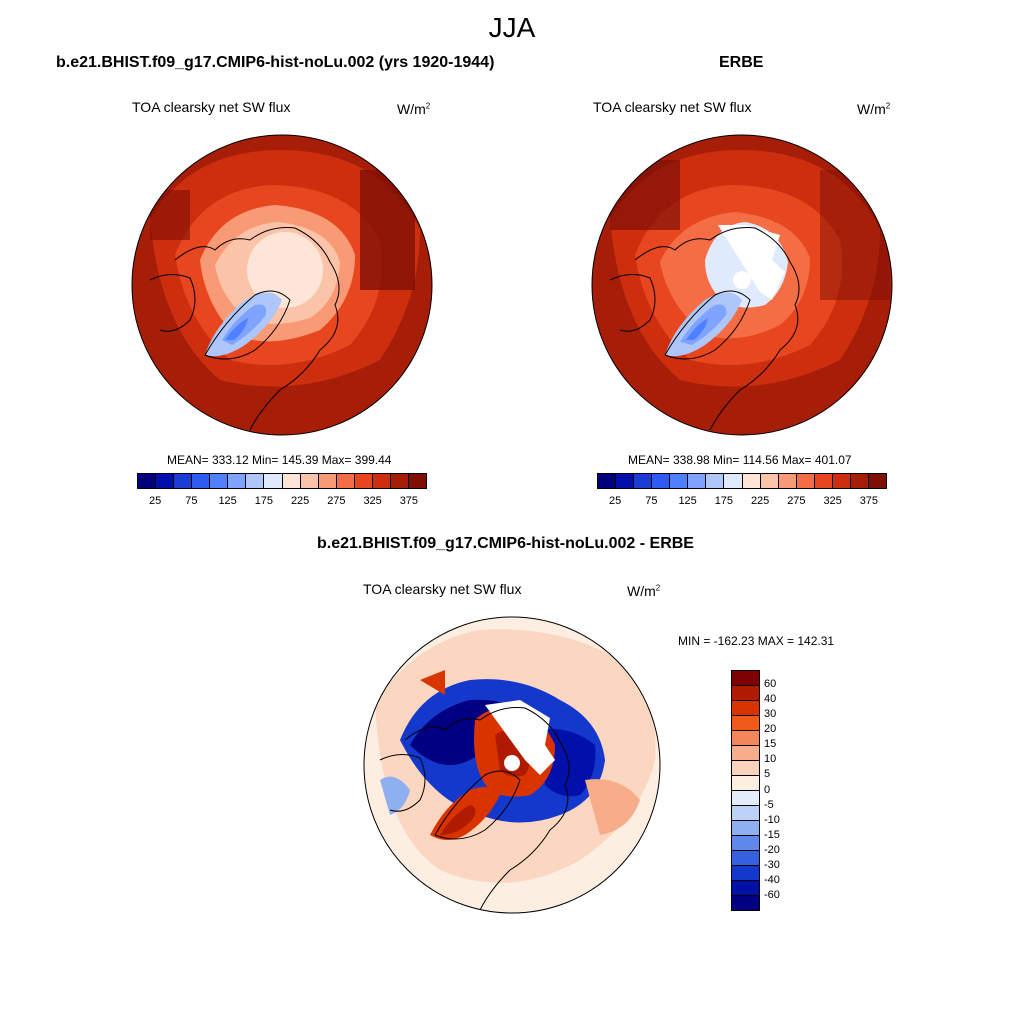 This screenshot has width=1024, height=1024. I want to click on panel3-units-base: W/m, so click(641, 591).